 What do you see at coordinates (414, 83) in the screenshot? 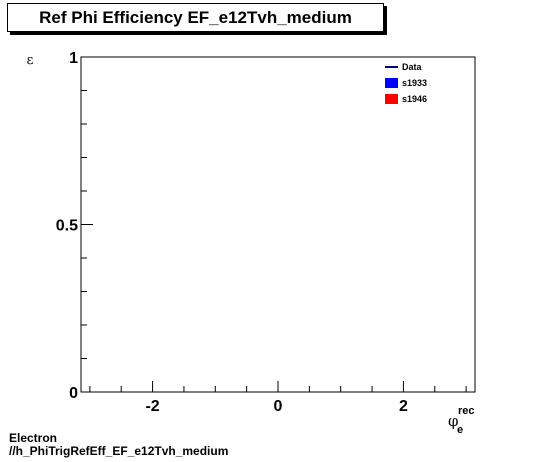
I see `legend-entry-label: s1933` at bounding box center [414, 83].